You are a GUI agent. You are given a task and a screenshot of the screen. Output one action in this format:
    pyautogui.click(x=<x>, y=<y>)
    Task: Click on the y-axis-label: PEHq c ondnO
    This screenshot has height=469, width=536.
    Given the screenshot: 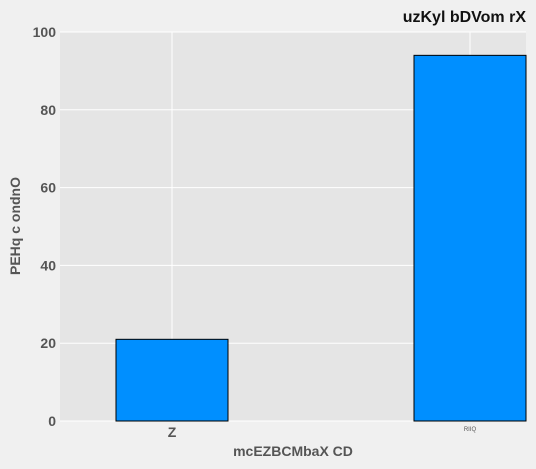 What is the action you would take?
    pyautogui.click(x=15, y=226)
    